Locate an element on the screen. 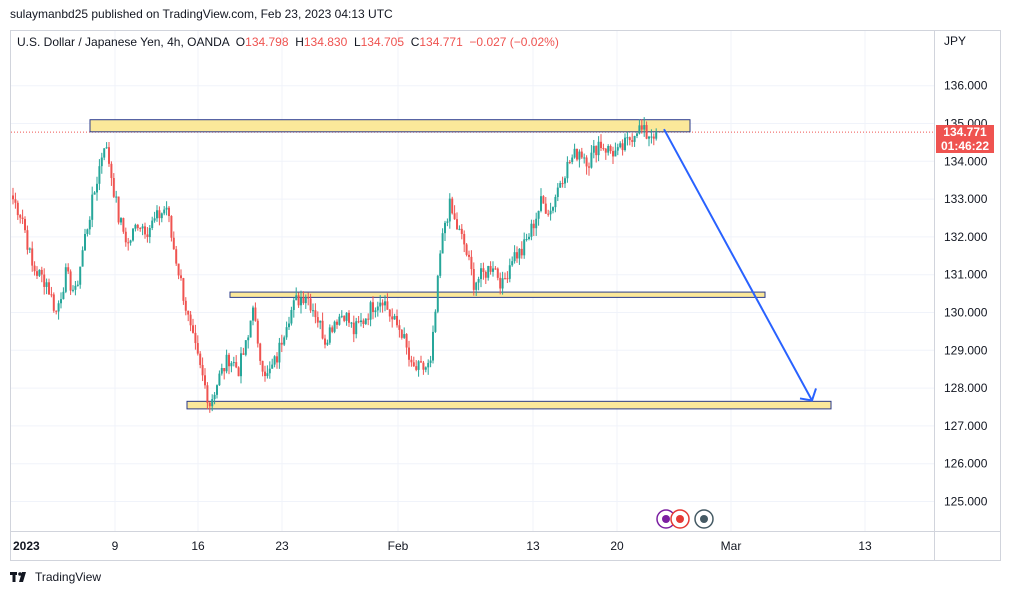 The height and width of the screenshot is (595, 1012). time-tick-label: 13 is located at coordinates (865, 546).